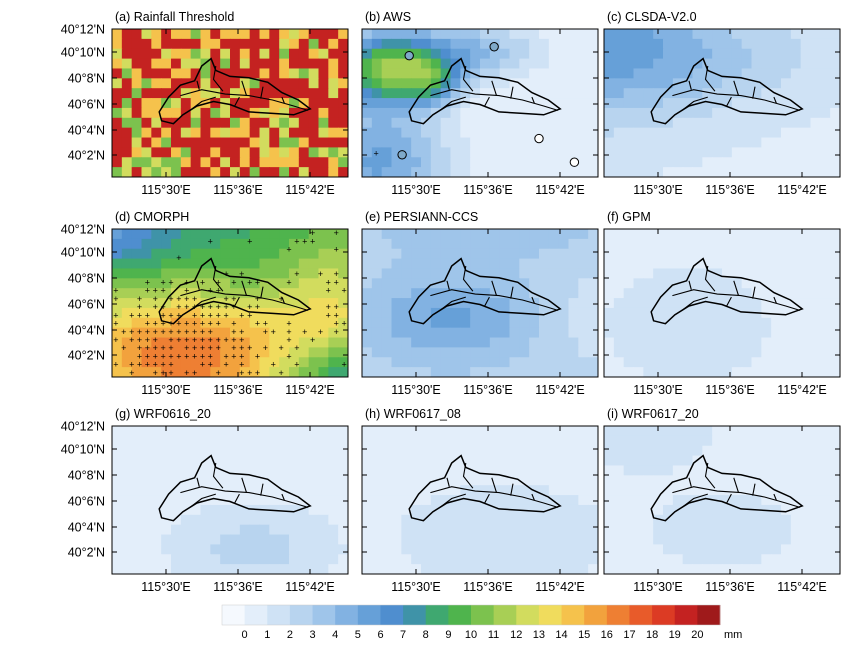  What do you see at coordinates (267, 635) in the screenshot?
I see `colorbar-label: 1` at bounding box center [267, 635].